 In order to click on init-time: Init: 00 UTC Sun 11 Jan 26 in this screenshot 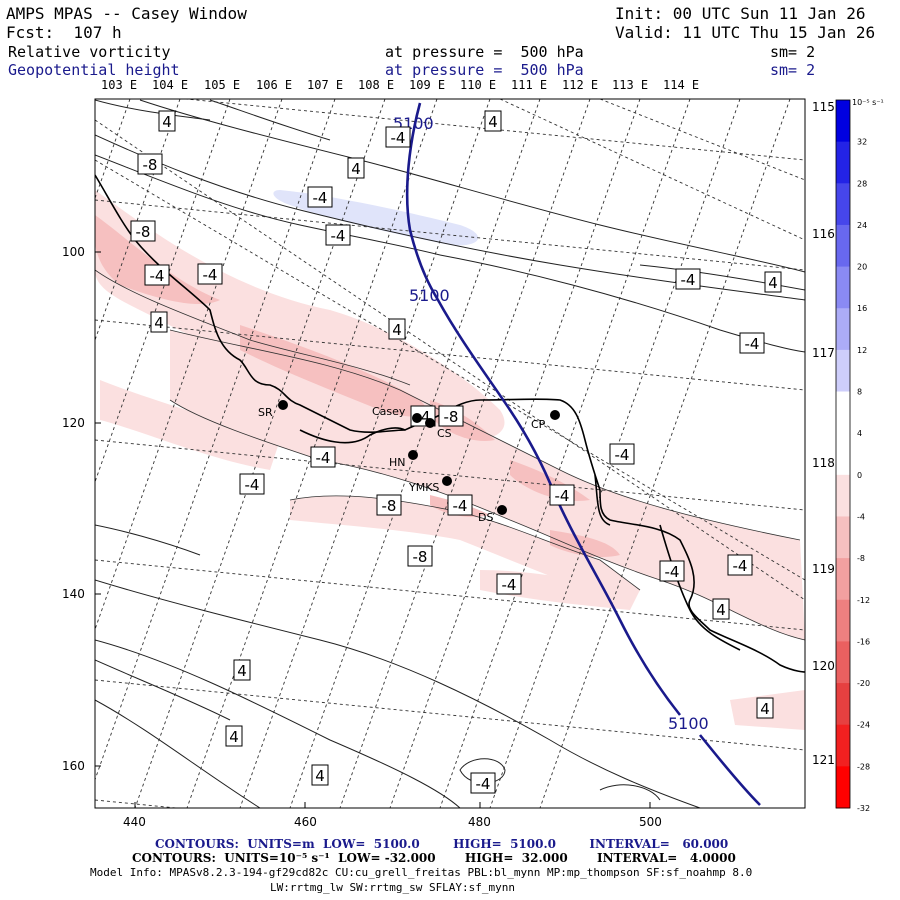, I will do `click(740, 13)`.